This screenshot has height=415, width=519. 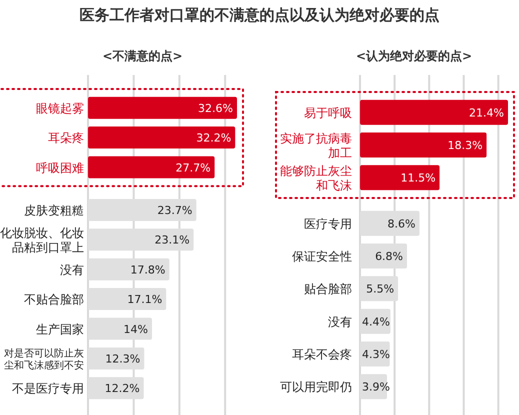 I want to click on data-label: 32.2%, so click(x=214, y=138).